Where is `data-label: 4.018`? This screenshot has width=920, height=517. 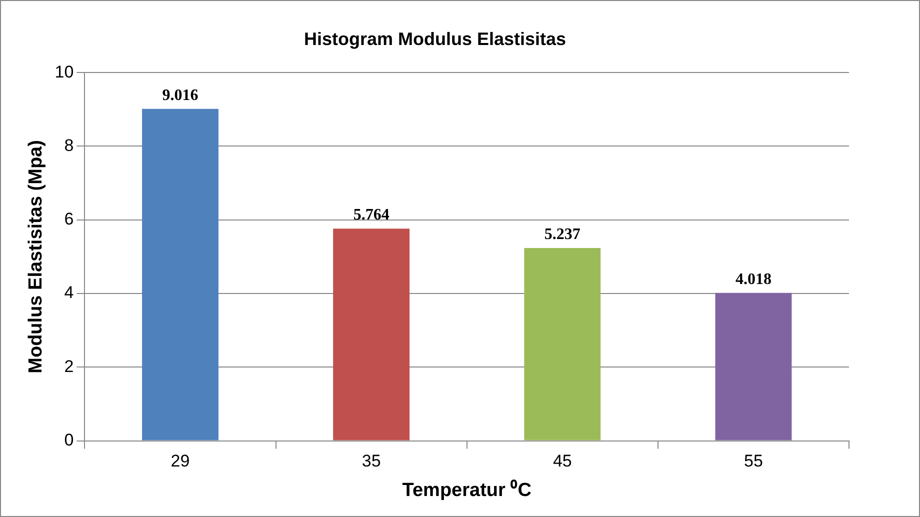
data-label: 4.018 is located at coordinates (753, 279).